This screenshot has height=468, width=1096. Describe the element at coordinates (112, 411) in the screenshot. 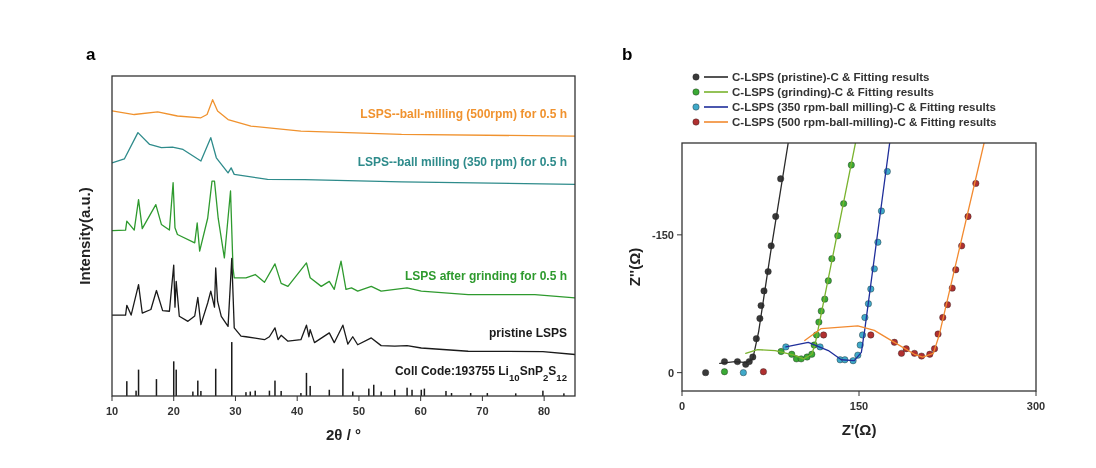

I see `x-tick-label: 10` at that location.